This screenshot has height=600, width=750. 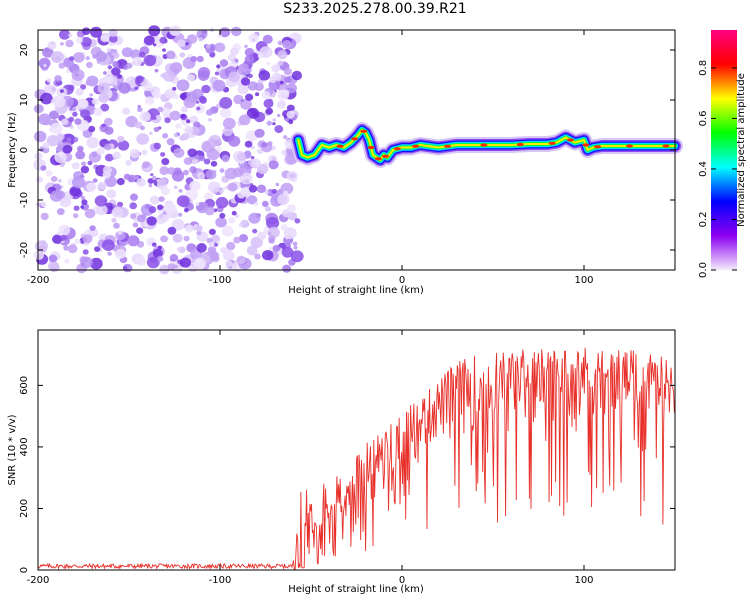 I want to click on snr-x-label: Height of straight line (km), so click(x=356, y=589).